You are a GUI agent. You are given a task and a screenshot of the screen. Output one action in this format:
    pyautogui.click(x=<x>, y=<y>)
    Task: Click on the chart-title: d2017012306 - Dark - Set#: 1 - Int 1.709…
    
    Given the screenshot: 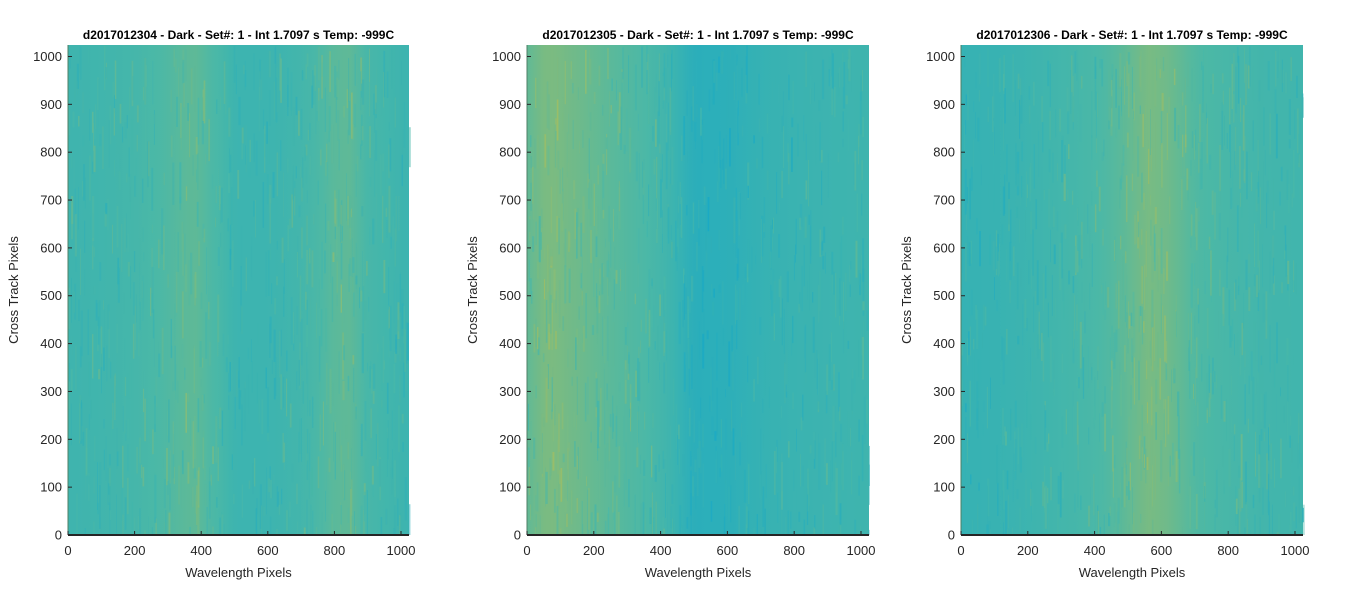 What is the action you would take?
    pyautogui.click(x=1132, y=35)
    